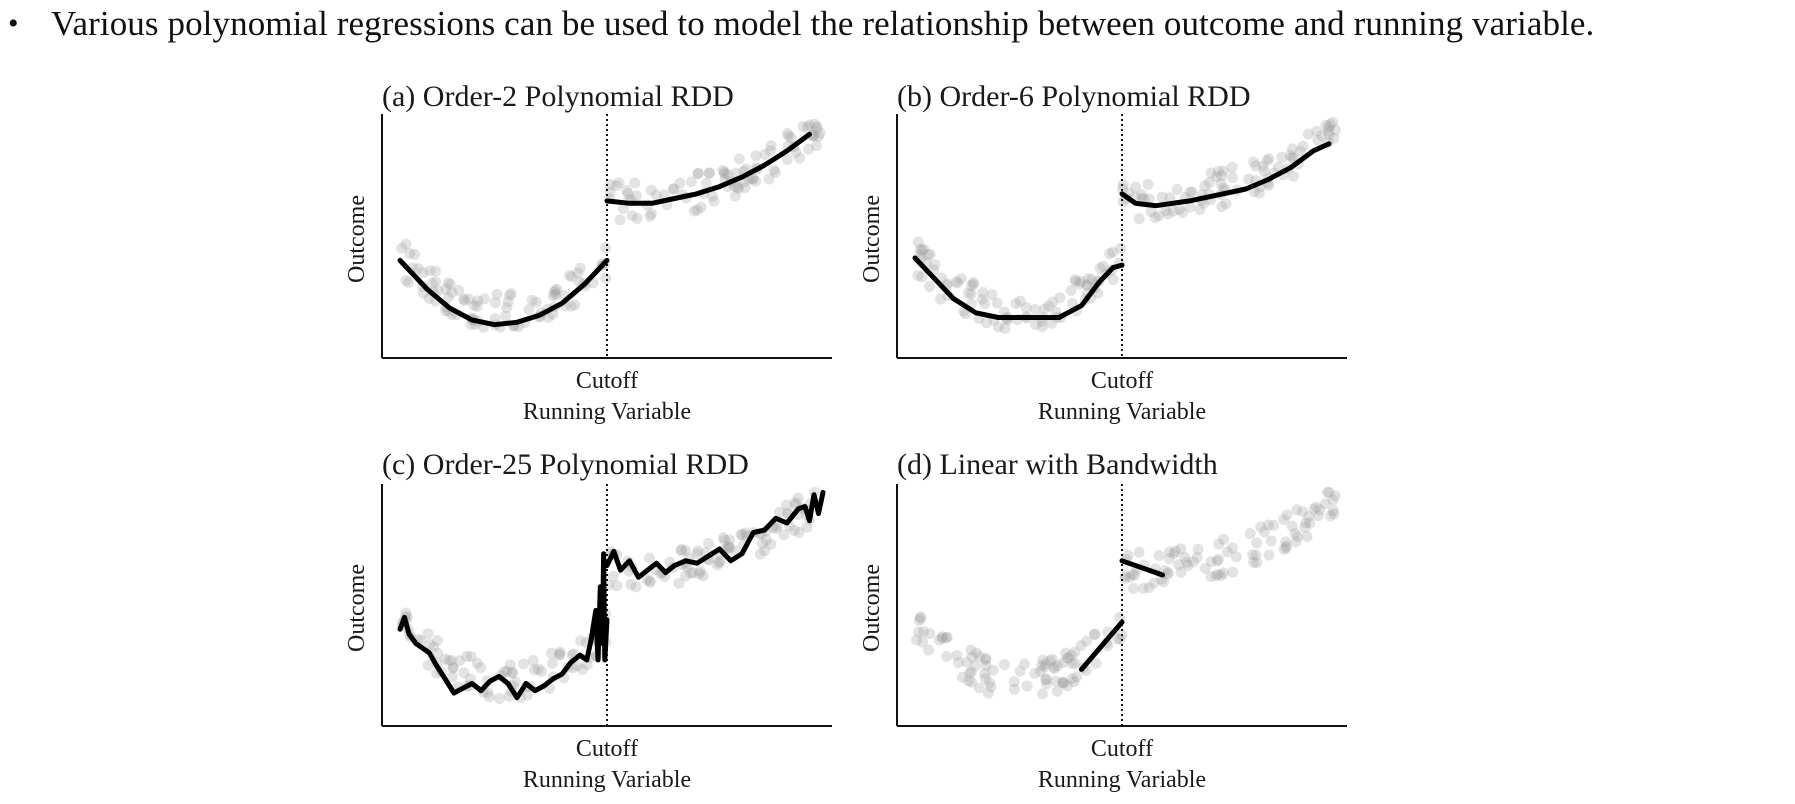 The image size is (1795, 804). What do you see at coordinates (872, 239) in the screenshot?
I see `y-axis-label: Outcome` at bounding box center [872, 239].